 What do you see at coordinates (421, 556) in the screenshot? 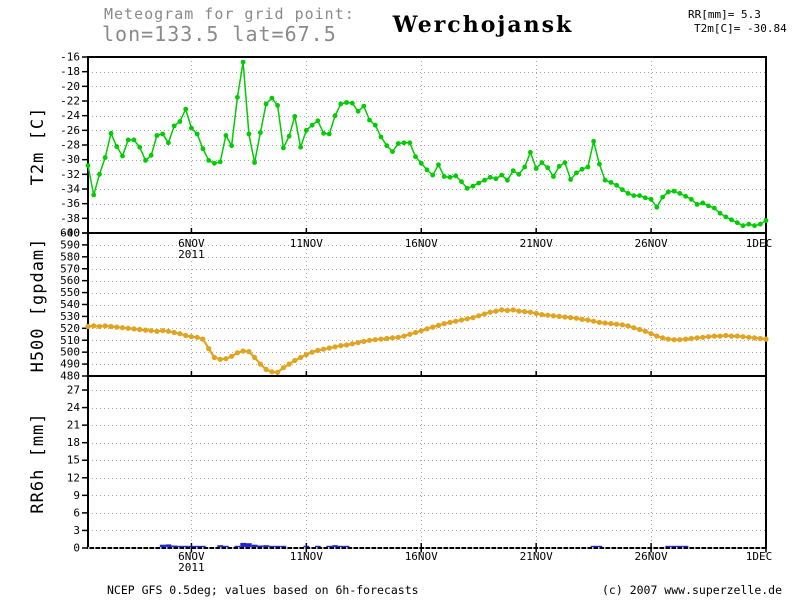
I see `date-label: 16NOV` at bounding box center [421, 556].